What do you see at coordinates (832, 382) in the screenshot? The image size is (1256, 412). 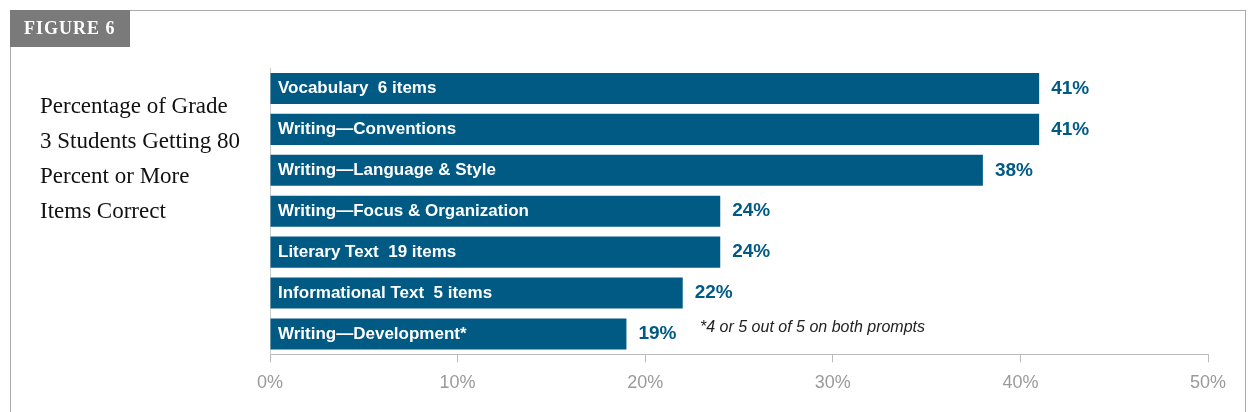 I see `x-tick-label: 30%` at bounding box center [832, 382].